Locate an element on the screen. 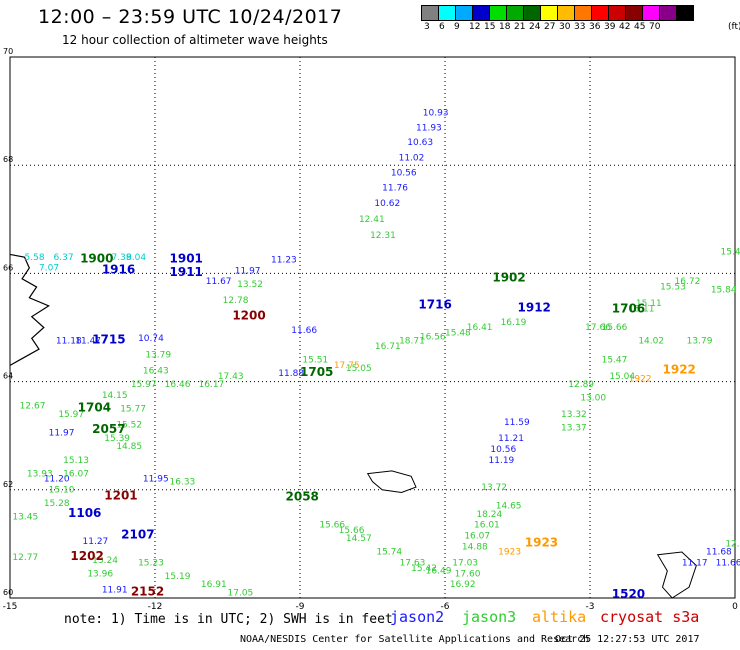  swh-value-label: 6.37 is located at coordinates (64, 258).